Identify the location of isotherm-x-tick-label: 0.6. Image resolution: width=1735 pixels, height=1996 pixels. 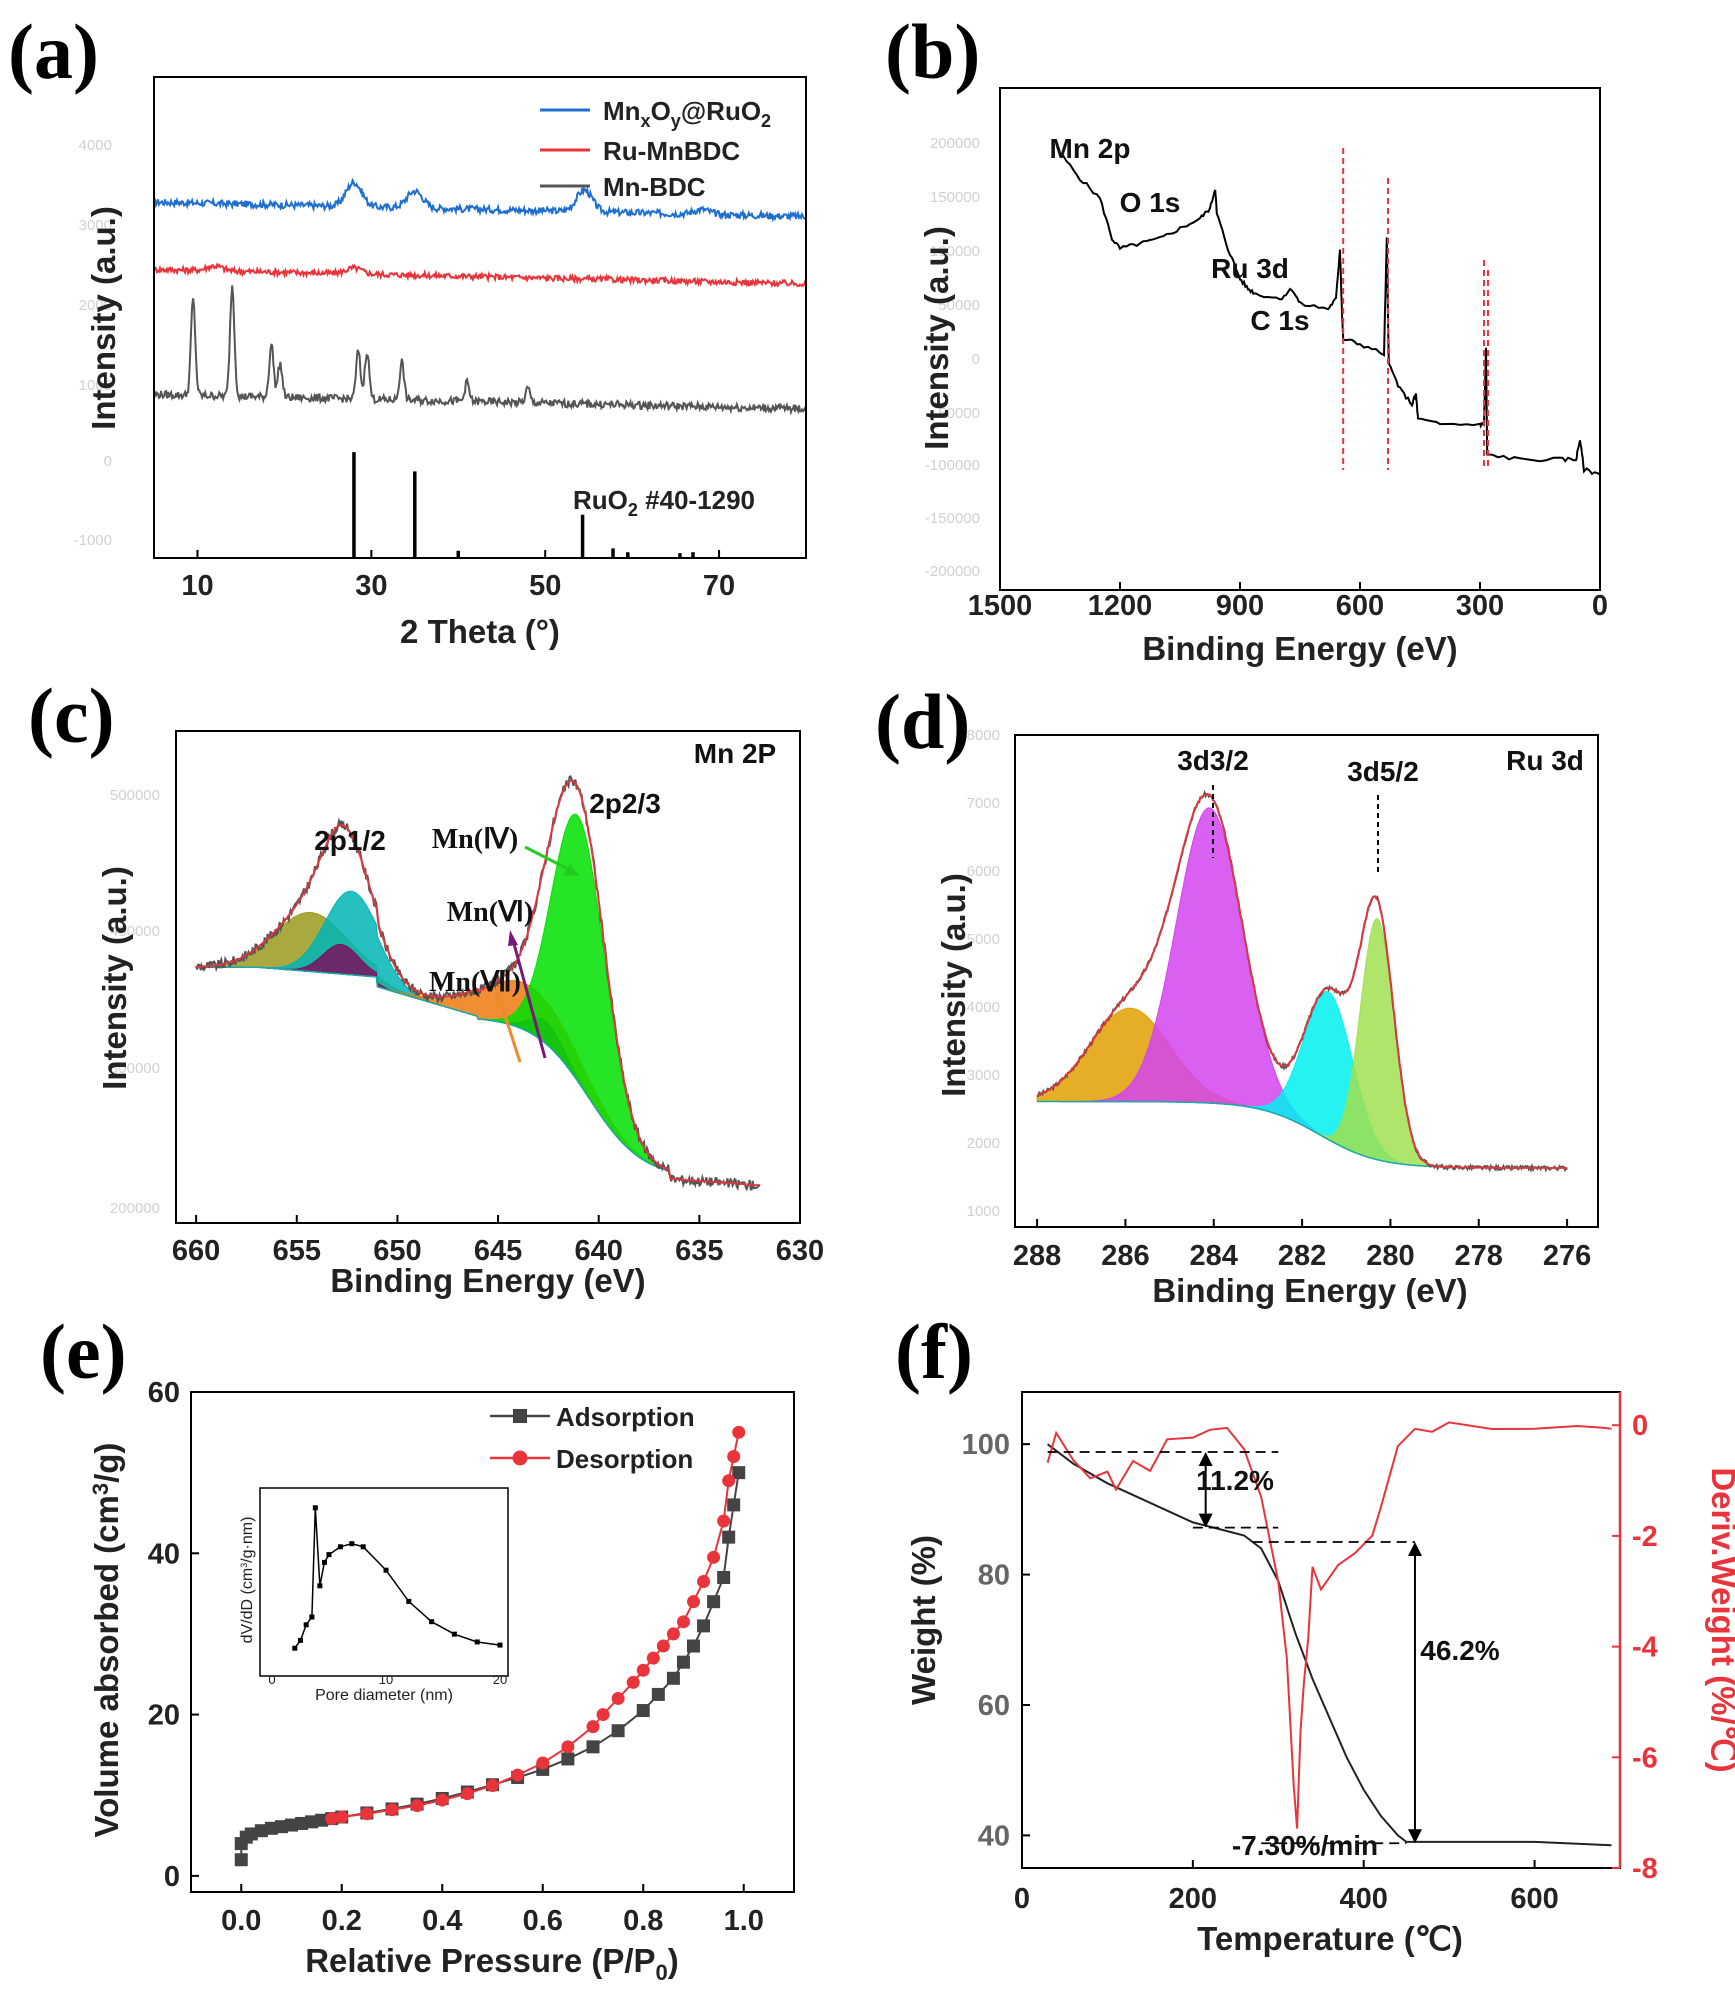
(543, 1921).